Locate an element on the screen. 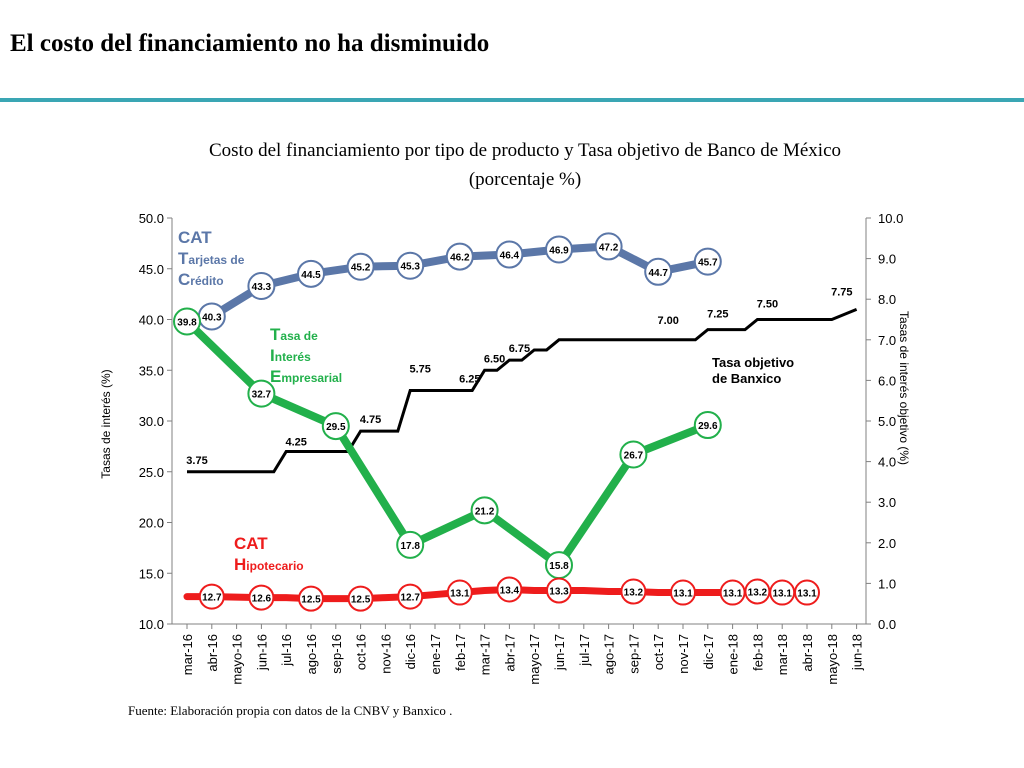 This screenshot has height=768, width=1024. banxico-data-label: 7.75 is located at coordinates (841, 293).